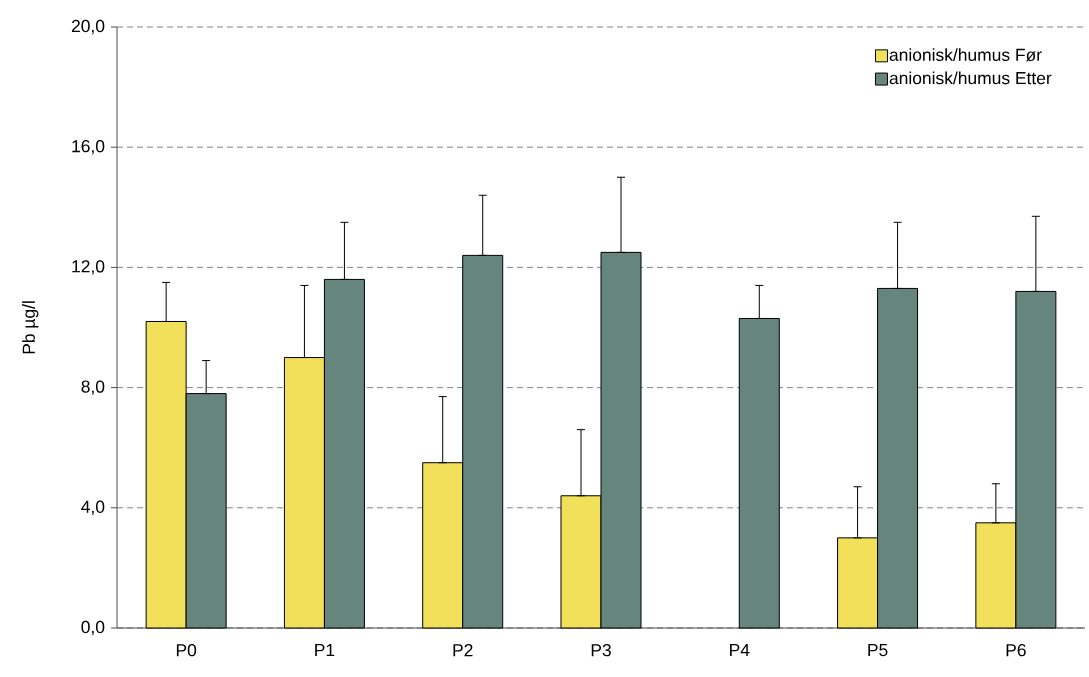 This screenshot has height=677, width=1089. Describe the element at coordinates (30, 327) in the screenshot. I see `y-axis-title: Pb µg/l` at that location.